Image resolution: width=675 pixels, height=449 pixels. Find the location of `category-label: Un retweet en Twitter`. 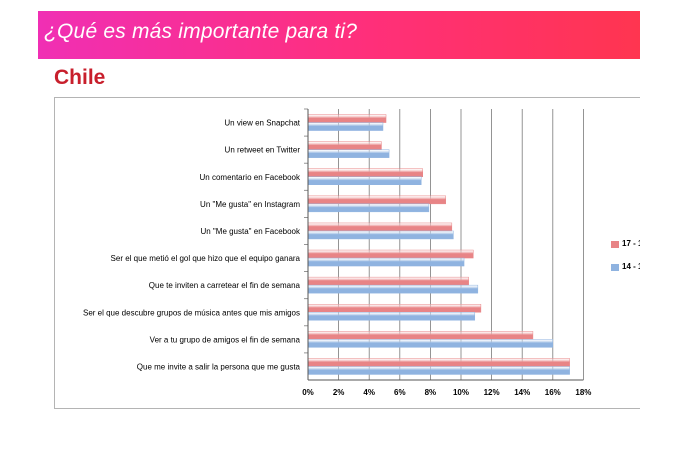

category-label: Un retweet en Twitter is located at coordinates (263, 150).